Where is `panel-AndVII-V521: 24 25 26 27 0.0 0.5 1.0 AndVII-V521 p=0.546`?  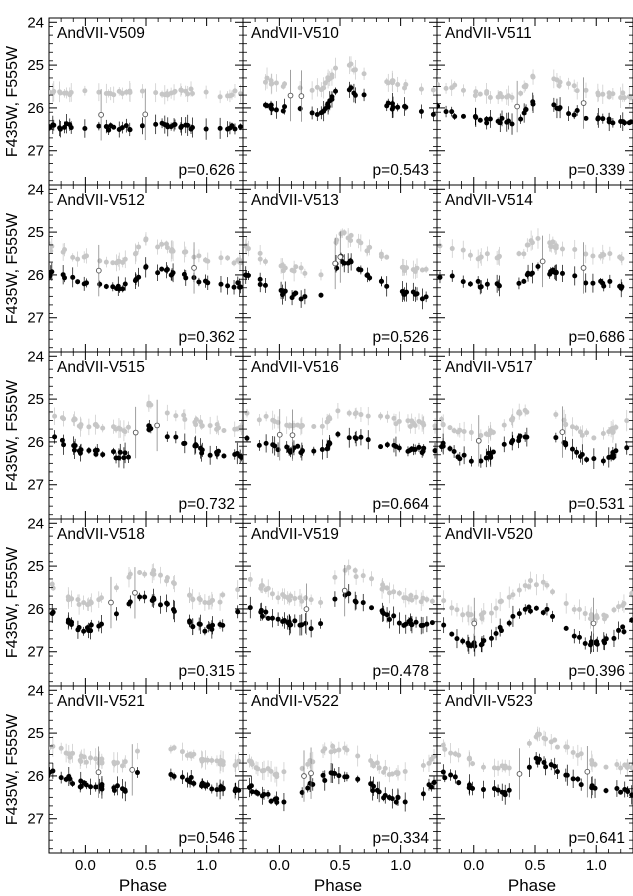 panel-AndVII-V521: 24 25 26 27 0.0 0.5 1.0 AndVII-V521 p=0.546 is located at coordinates (135, 778).